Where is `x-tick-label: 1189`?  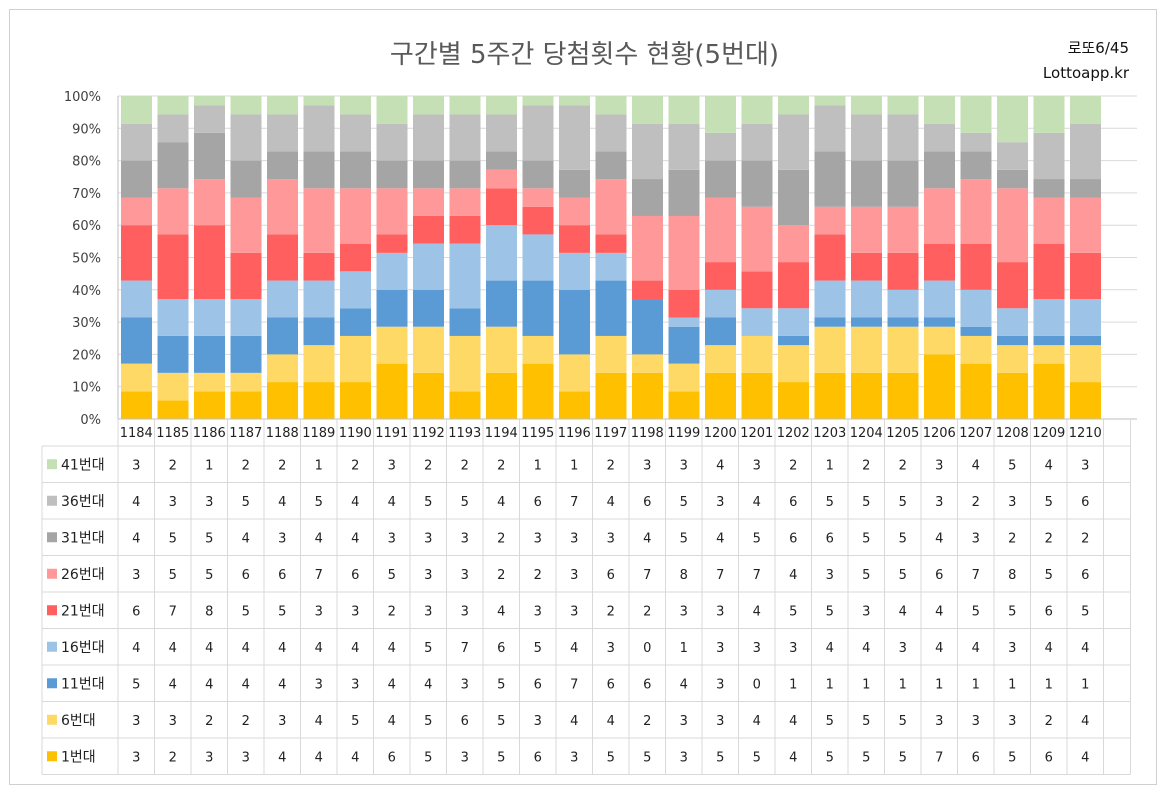 x-tick-label: 1189 is located at coordinates (318, 433).